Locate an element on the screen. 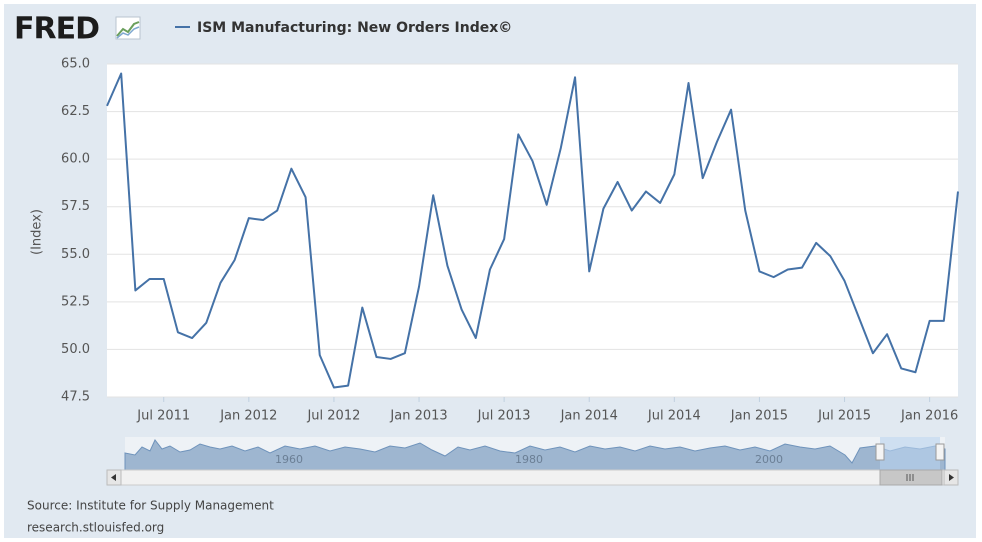 Image resolution: width=982 pixels, height=542 pixels. scroll-right-arrow is located at coordinates (951, 477).